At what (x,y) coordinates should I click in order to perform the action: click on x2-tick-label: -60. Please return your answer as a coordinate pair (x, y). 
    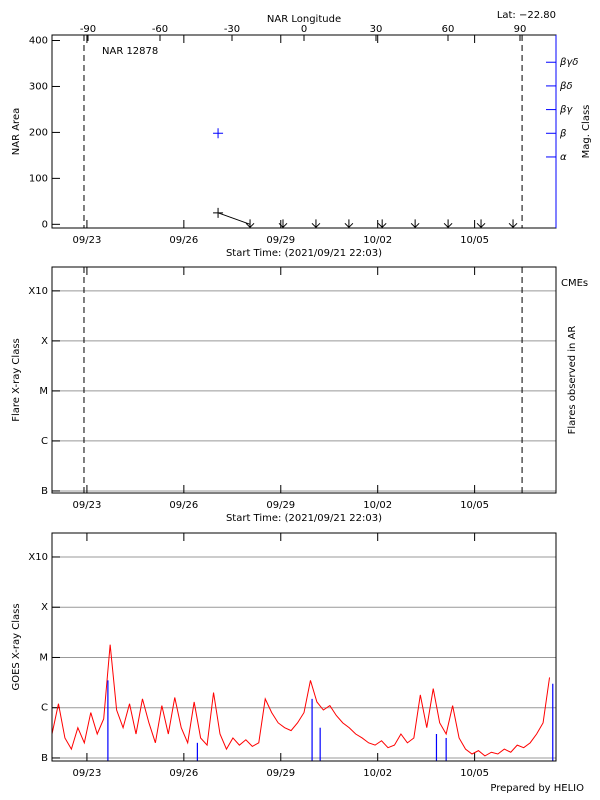
    Looking at the image, I should click on (160, 29).